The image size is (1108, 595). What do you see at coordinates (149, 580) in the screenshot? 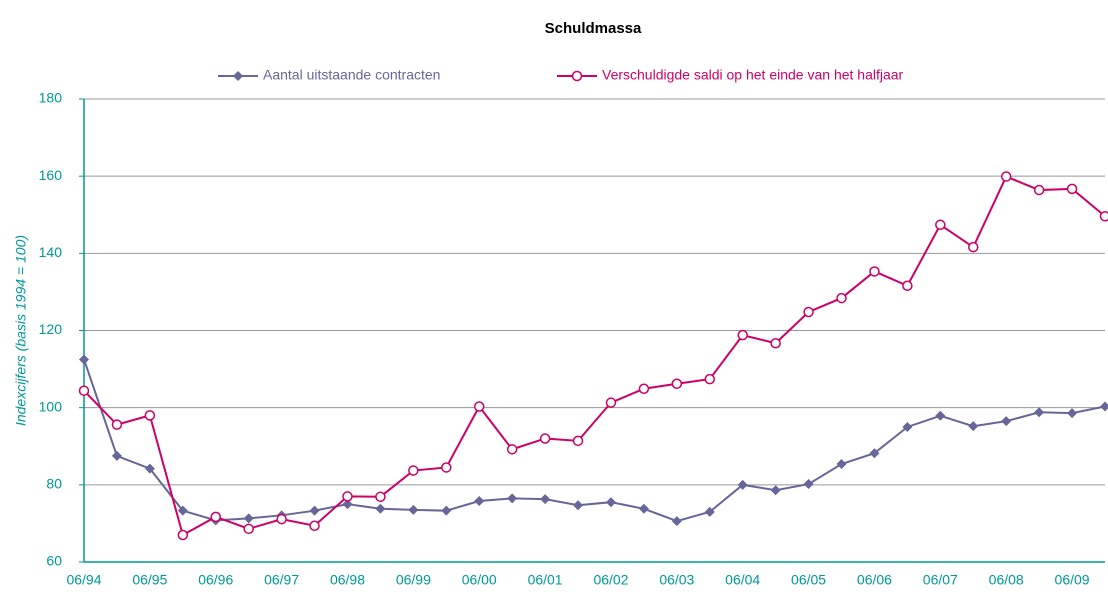
I see `x-tick-label: 06/95` at bounding box center [149, 580].